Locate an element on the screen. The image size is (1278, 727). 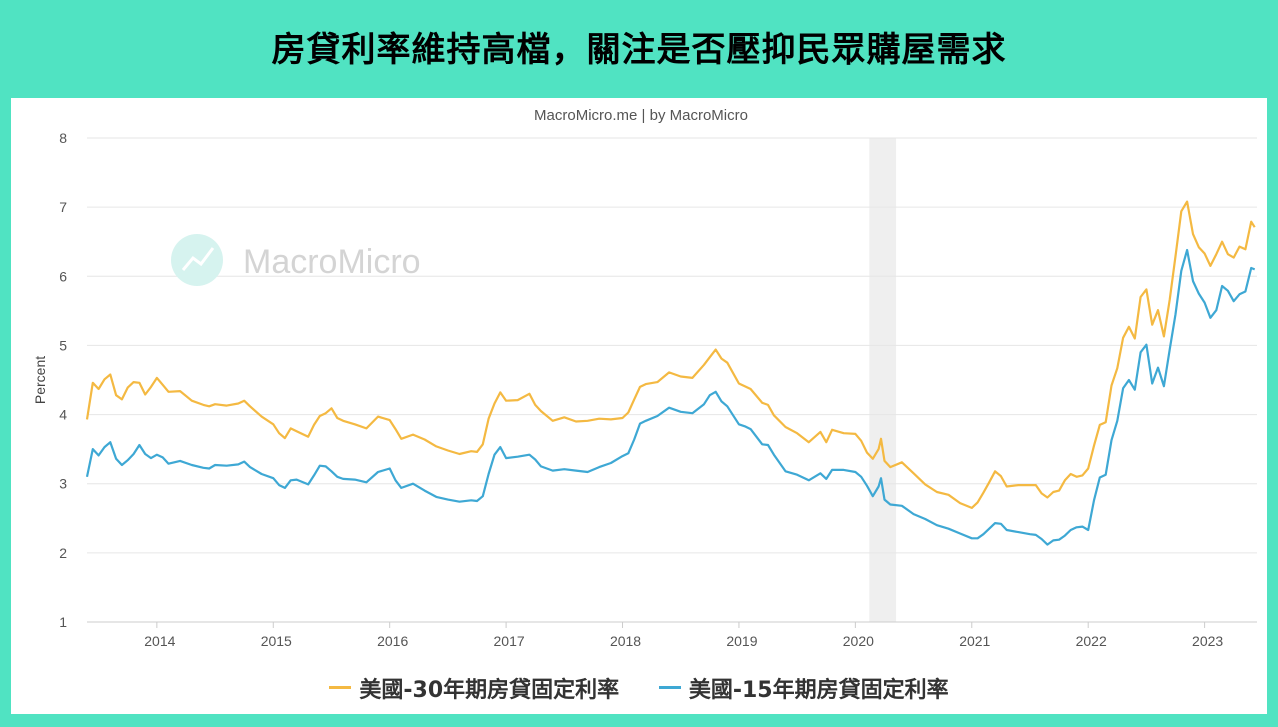
x-tick-label: 2017 is located at coordinates (509, 641).